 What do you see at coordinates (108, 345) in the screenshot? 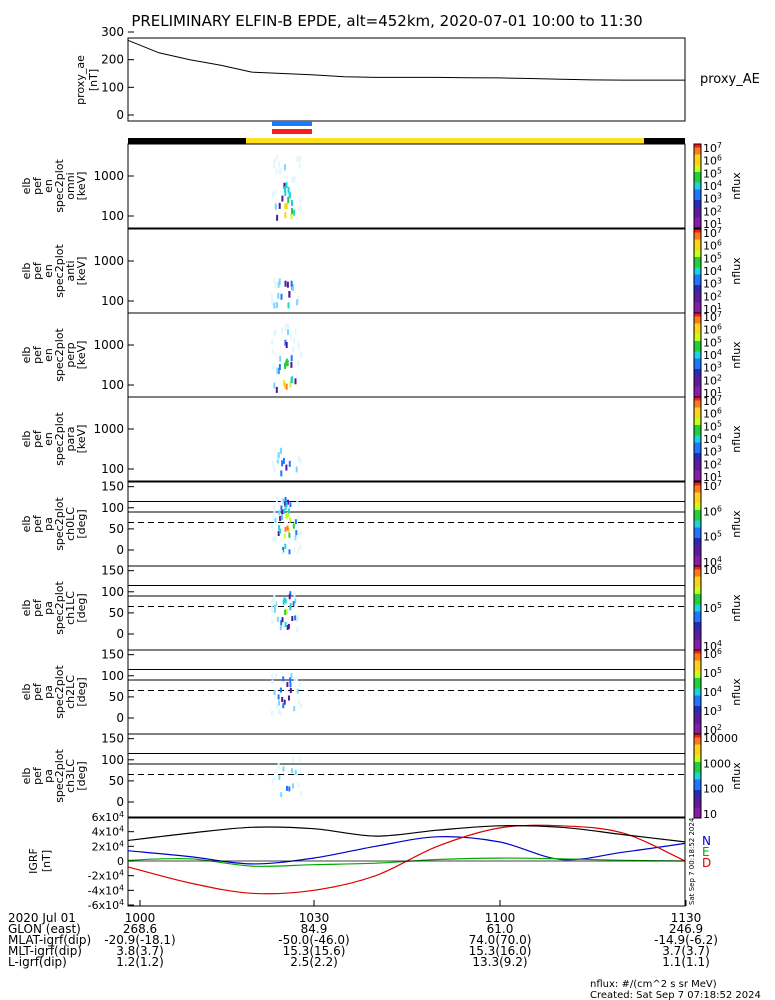
I see `spec-tick-label-2-1: 1000` at bounding box center [108, 345].